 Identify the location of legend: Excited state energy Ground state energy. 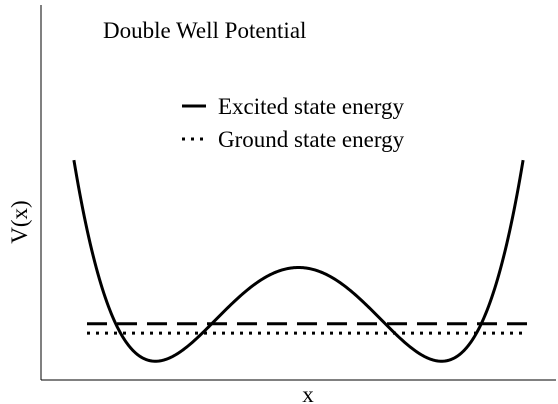
(293, 123).